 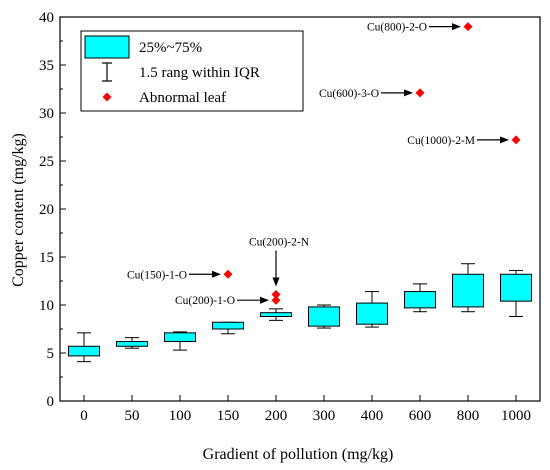 I want to click on y-tick-label: 15, so click(x=46, y=258).